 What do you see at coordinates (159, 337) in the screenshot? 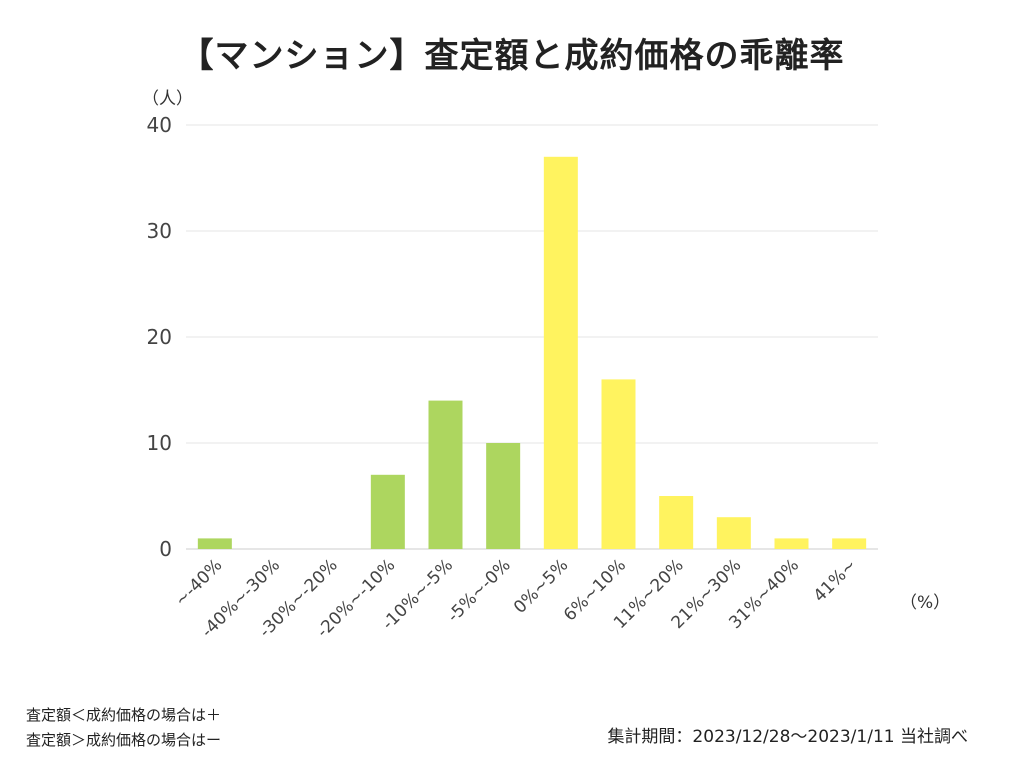
I see `y-tick-label: 20` at bounding box center [159, 337].